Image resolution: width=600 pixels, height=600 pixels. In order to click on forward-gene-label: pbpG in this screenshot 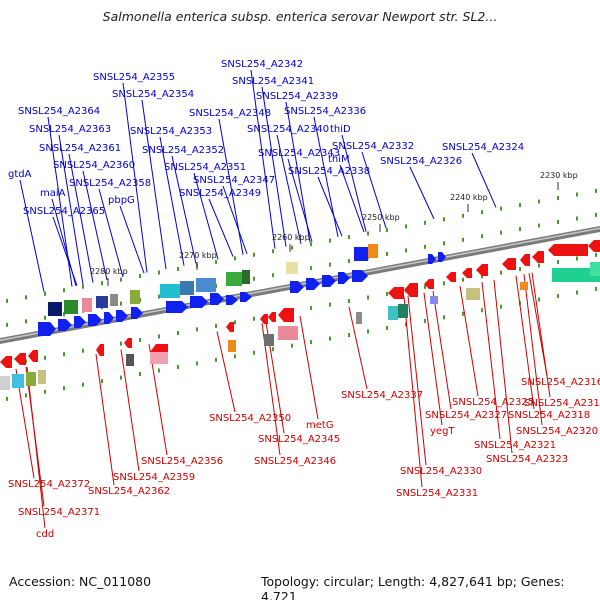, I will do `click(121, 200)`.